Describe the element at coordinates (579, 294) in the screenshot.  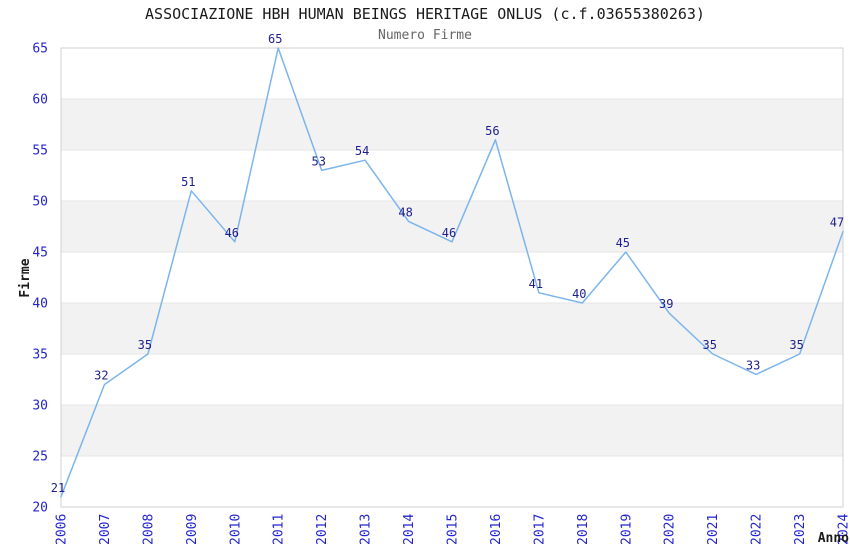
I see `data-label: 40` at that location.